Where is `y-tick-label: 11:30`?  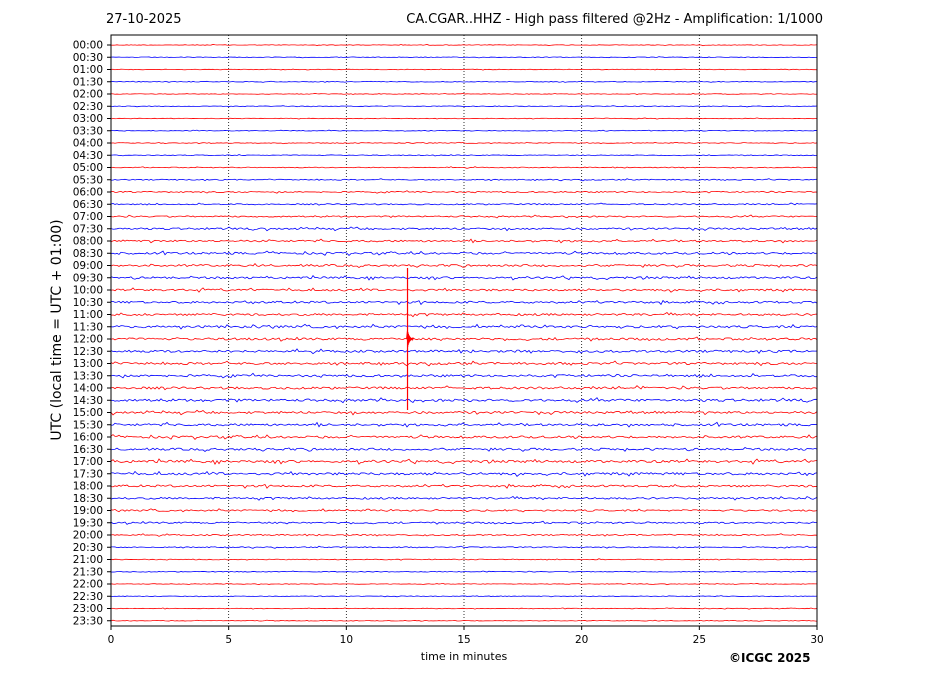
y-tick-label: 11:30 is located at coordinates (88, 327).